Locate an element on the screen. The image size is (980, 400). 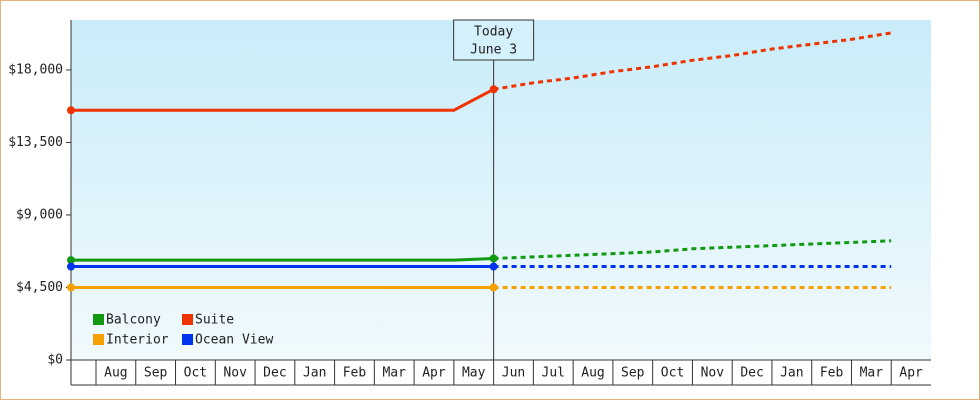
y-tick-label: $9,000 is located at coordinates (39, 214).